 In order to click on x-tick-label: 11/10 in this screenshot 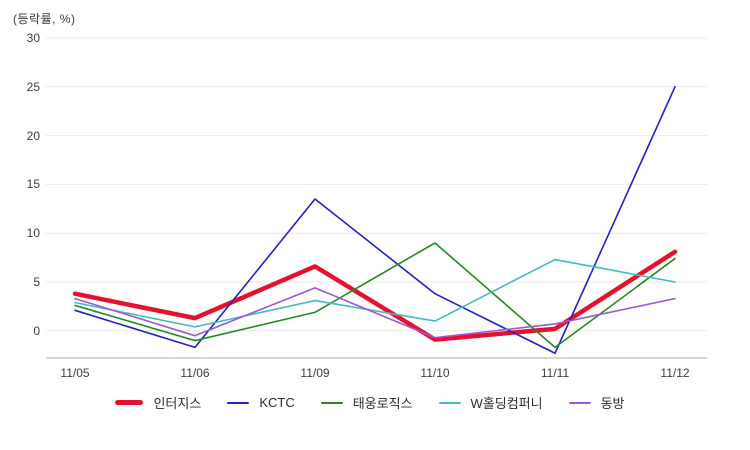, I will do `click(435, 373)`.